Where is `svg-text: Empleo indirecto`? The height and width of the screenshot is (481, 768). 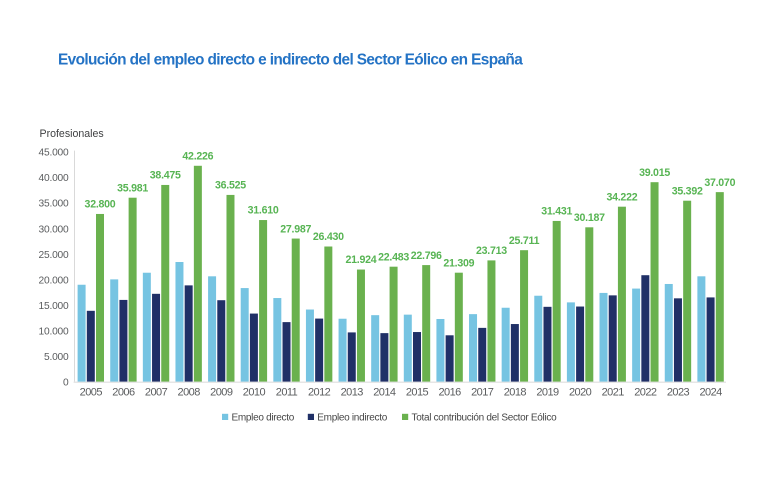 svg-text: Empleo indirecto is located at coordinates (352, 417).